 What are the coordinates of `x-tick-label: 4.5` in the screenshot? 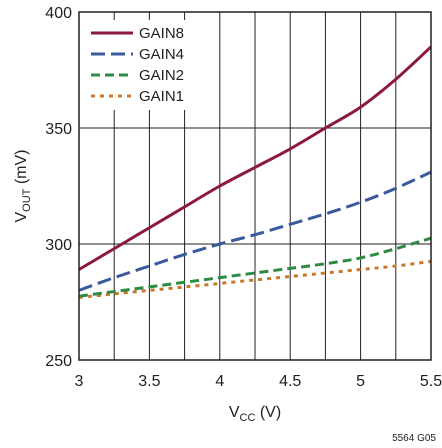 It's located at (290, 381).